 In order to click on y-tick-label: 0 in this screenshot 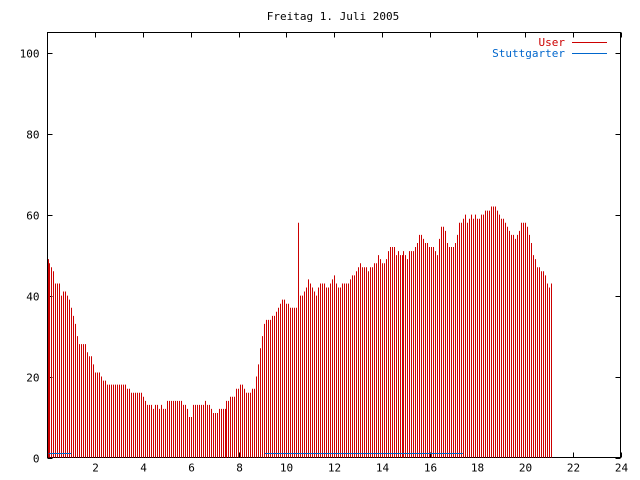, I will do `click(36, 459)`.